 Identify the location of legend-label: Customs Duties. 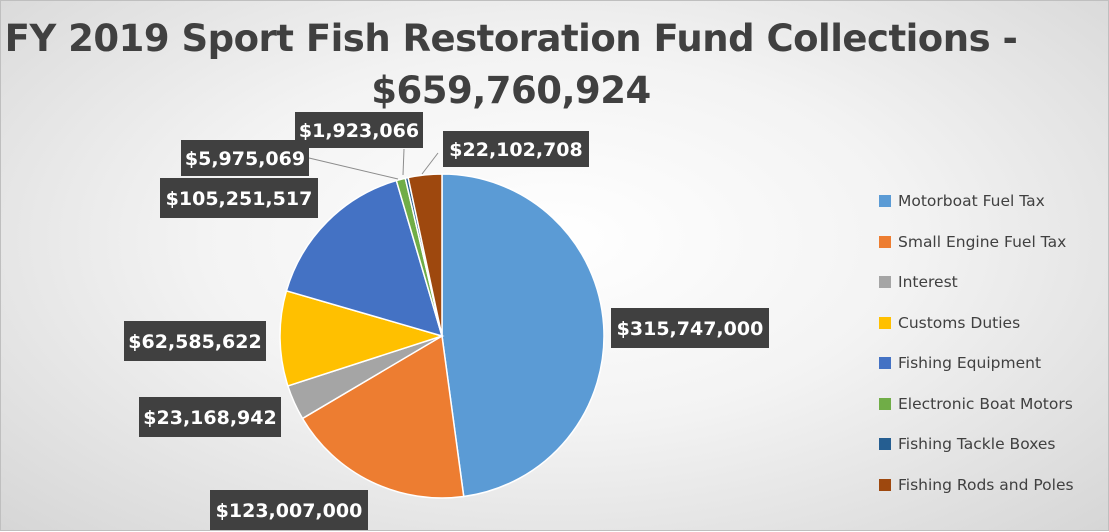
(959, 322).